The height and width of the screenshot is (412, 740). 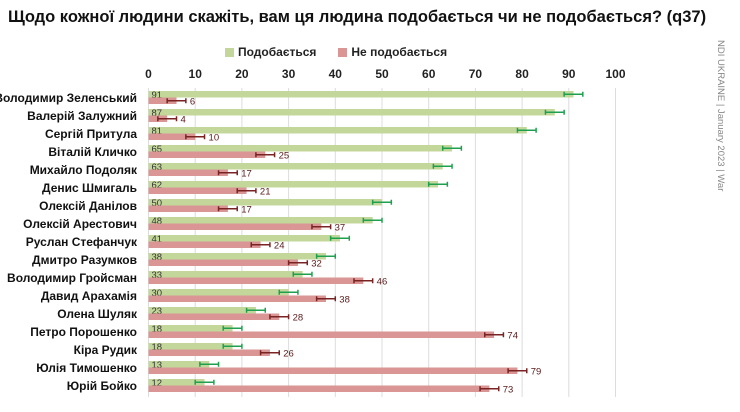 I want to click on legend-label-dislike: Не подобається, so click(x=399, y=52).